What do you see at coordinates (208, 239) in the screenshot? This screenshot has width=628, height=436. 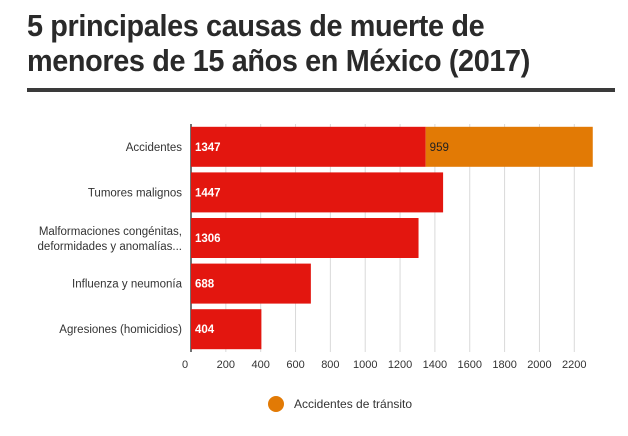 I see `data-label-malformaciones-congenitas-deformidades-y-anomalias: 1306` at bounding box center [208, 239].